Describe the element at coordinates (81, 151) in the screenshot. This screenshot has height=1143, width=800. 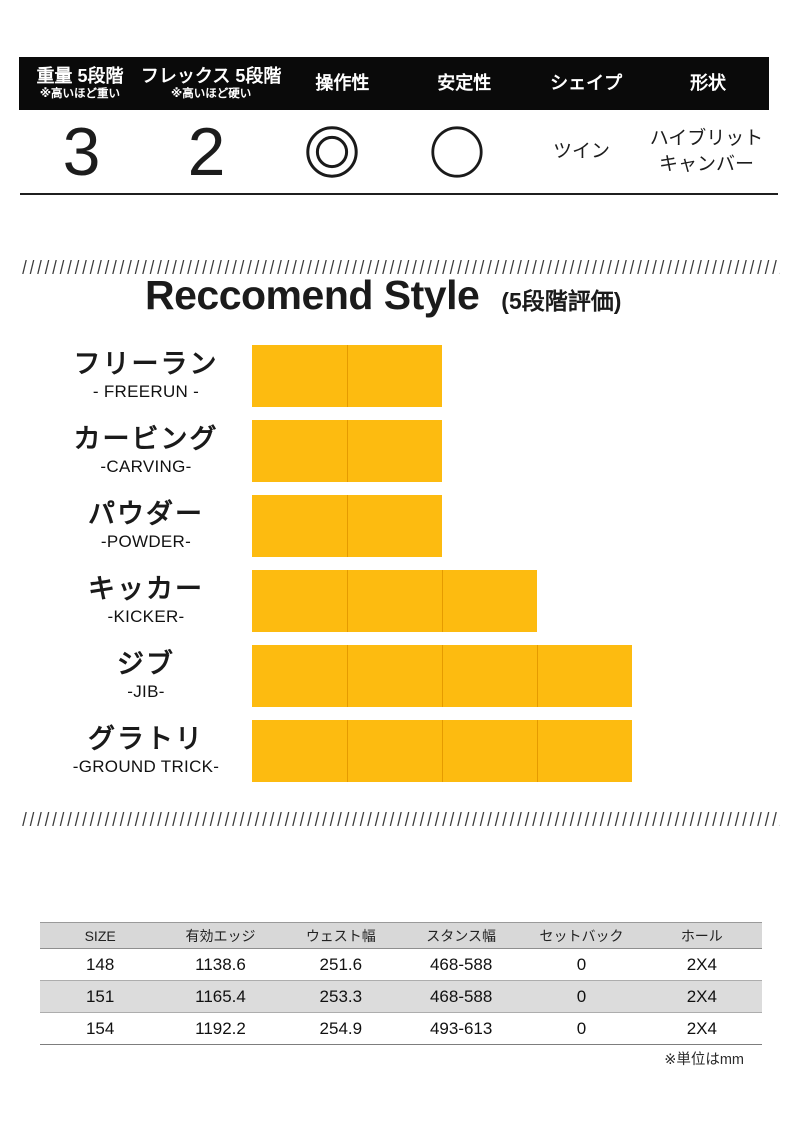
I see `spec-value-number-weight: 3` at that location.